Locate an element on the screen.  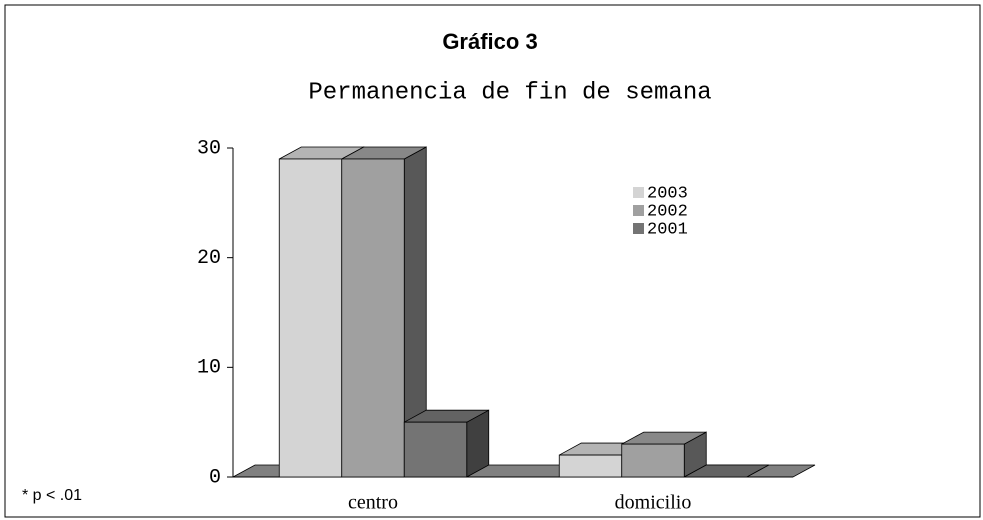
y-tick-label: 0 is located at coordinates (215, 477).